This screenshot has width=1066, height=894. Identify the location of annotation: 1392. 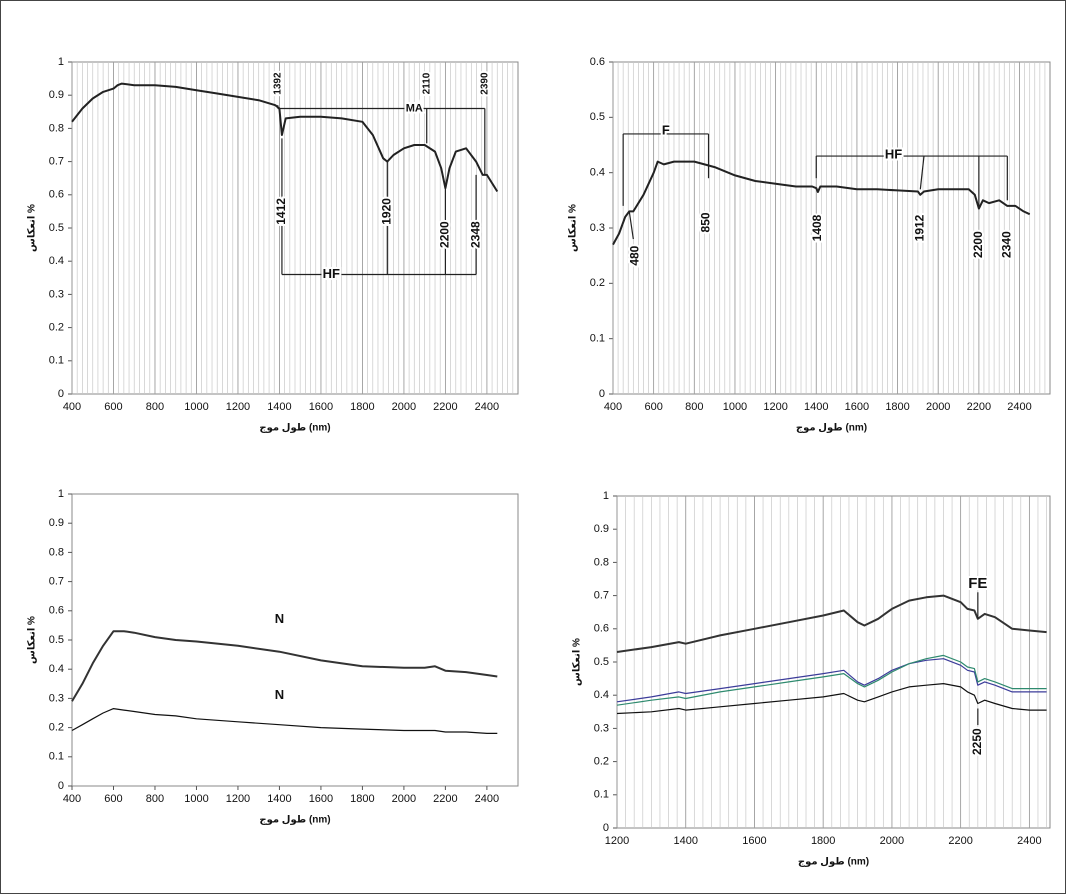
(277, 83).